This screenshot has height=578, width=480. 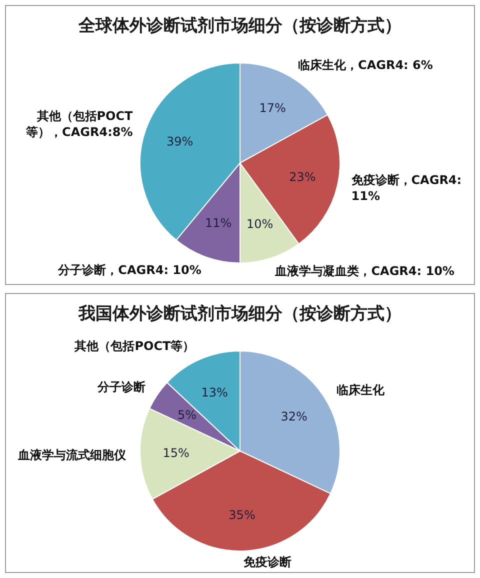 I want to click on data-label: 32%, so click(x=294, y=417).